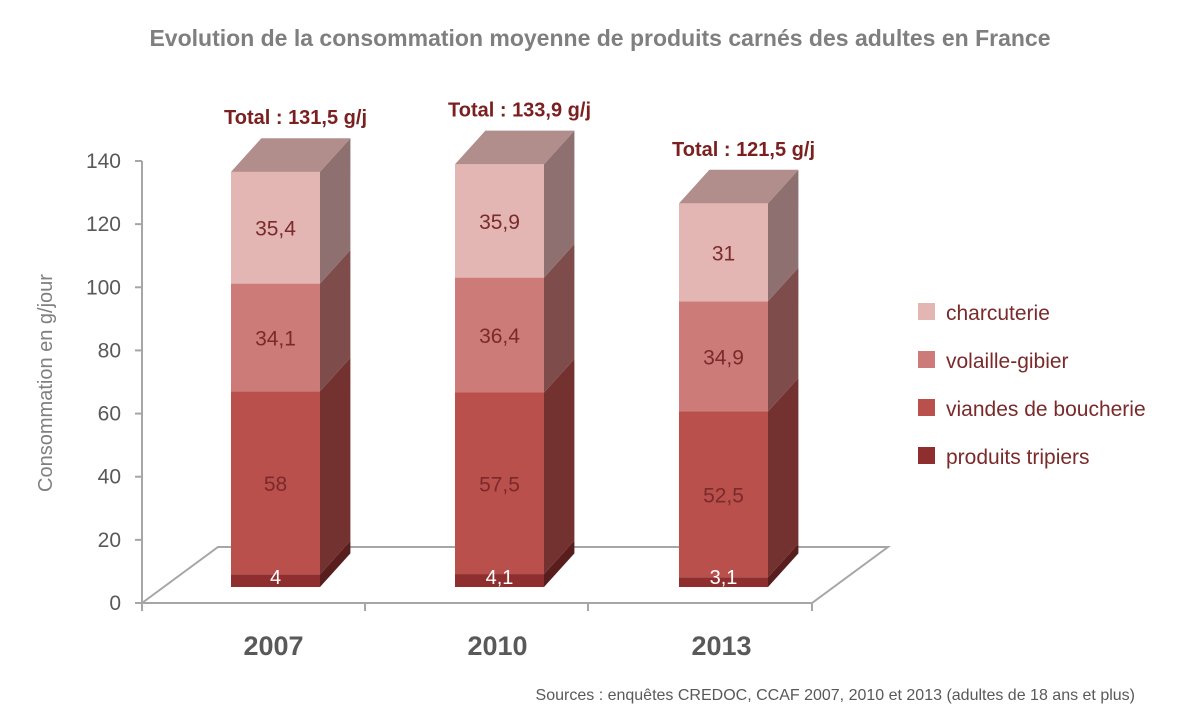 This screenshot has height=712, width=1200. I want to click on x-category-label: 2013, so click(721, 646).